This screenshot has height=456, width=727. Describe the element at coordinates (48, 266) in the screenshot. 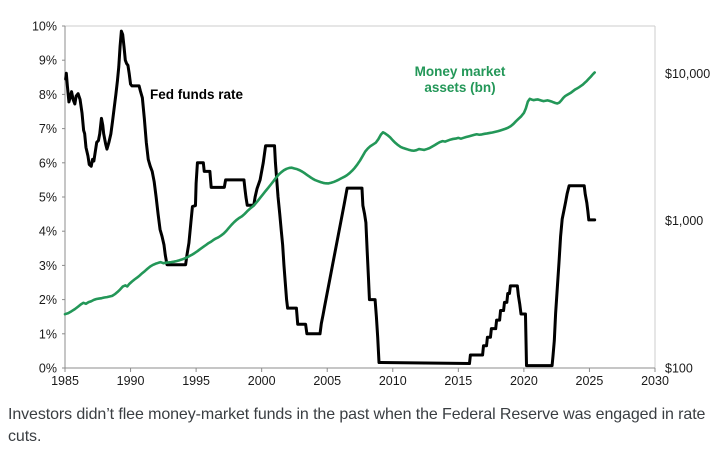

I see `left-tick-label: 3%` at that location.